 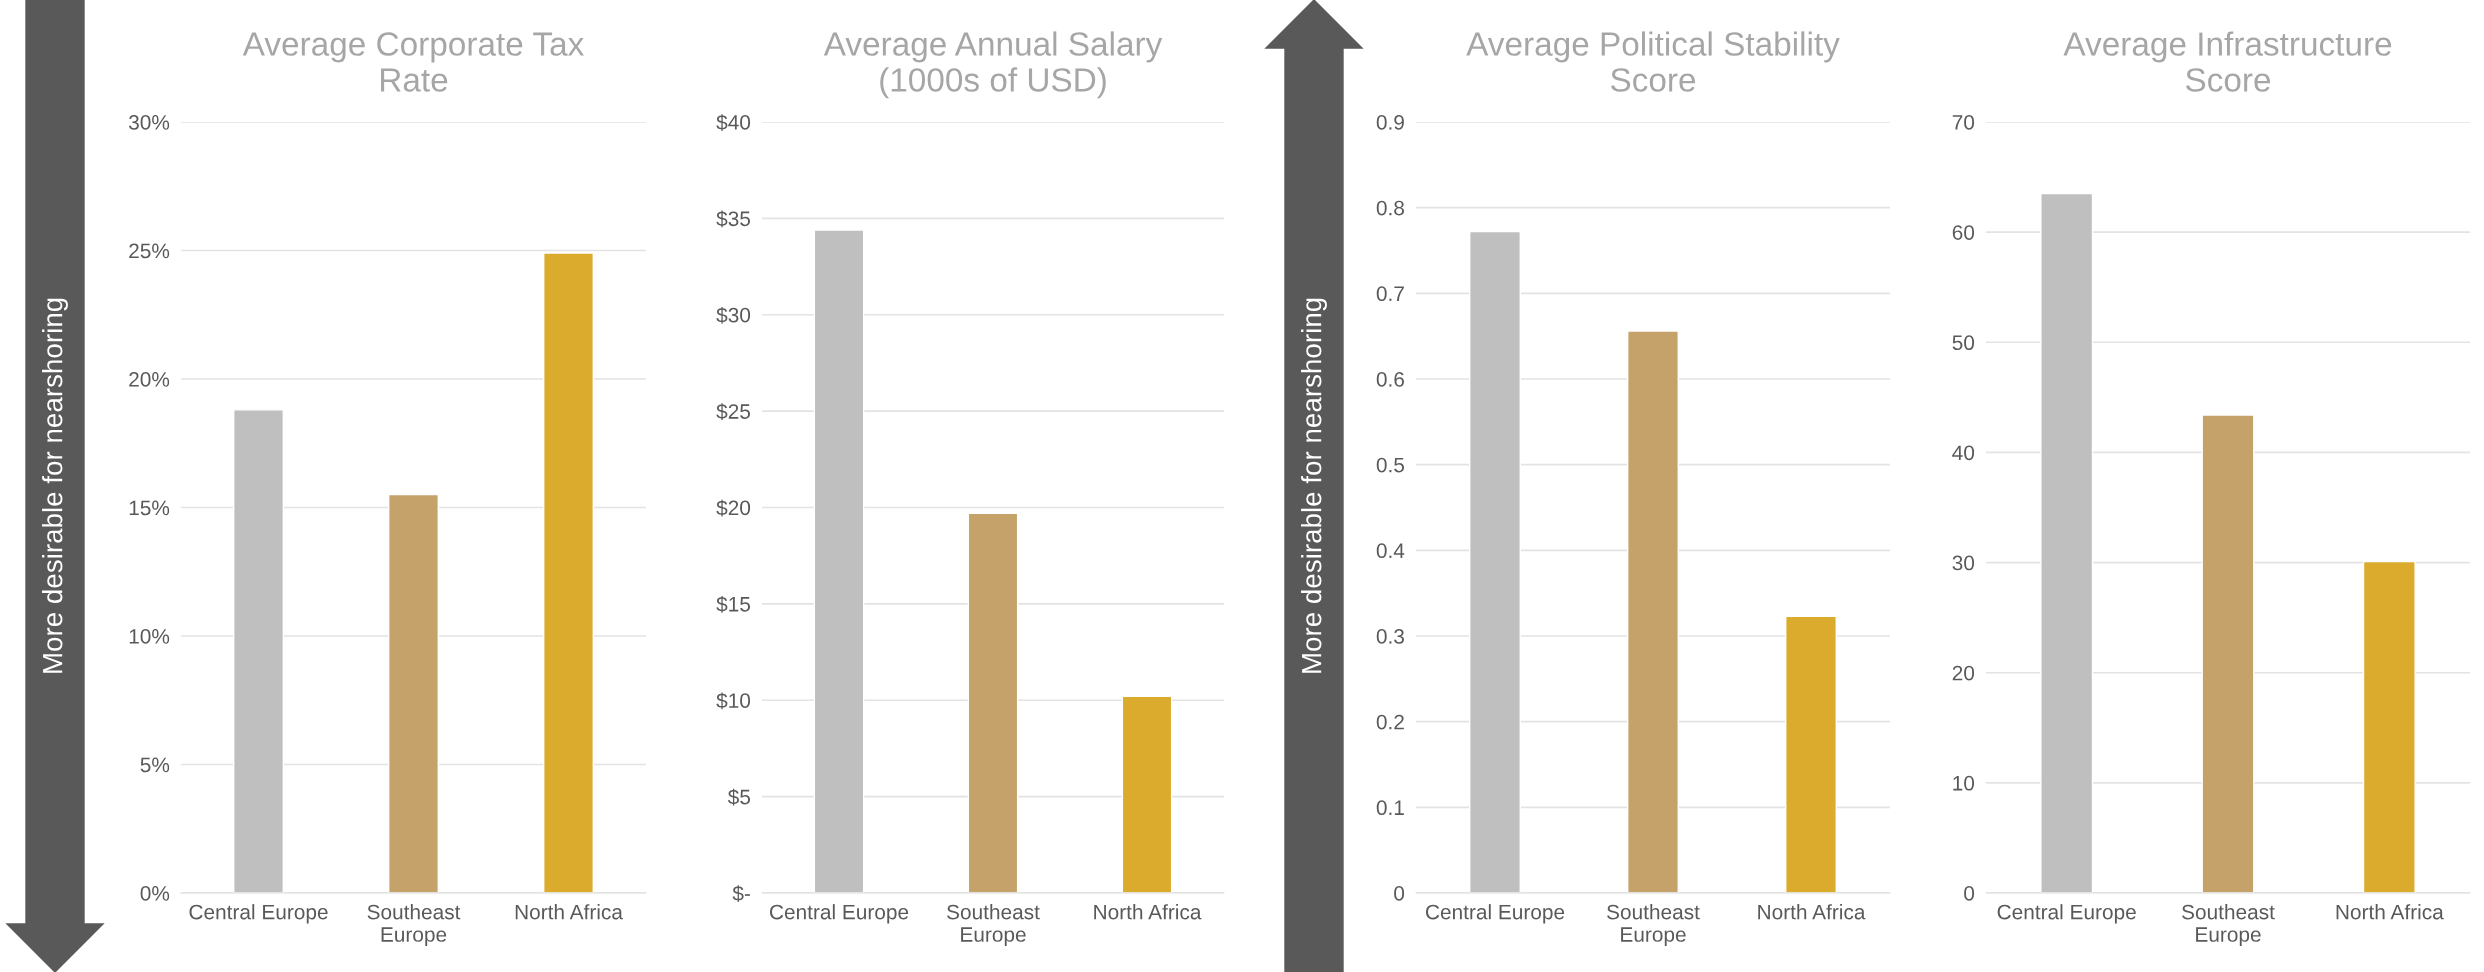 What do you see at coordinates (149, 508) in the screenshot?
I see `y-tick-label: 15%` at bounding box center [149, 508].